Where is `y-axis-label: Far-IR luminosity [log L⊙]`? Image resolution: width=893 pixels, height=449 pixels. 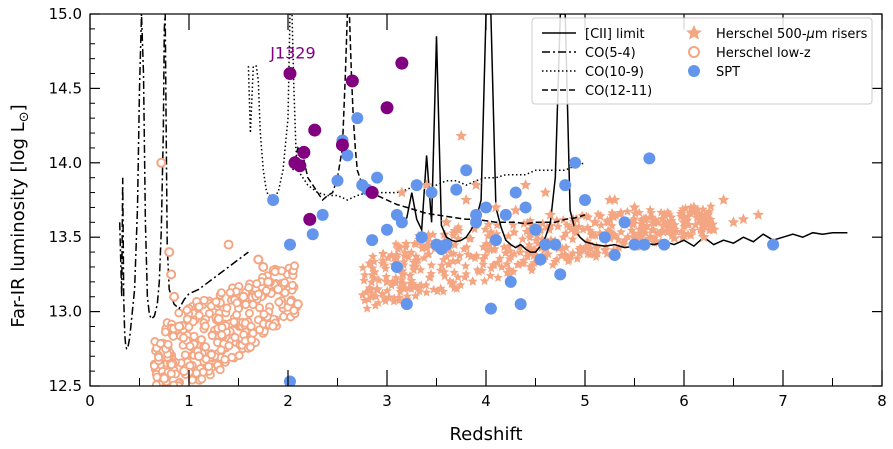
y-axis-label: Far-IR luminosity [log L⊙] is located at coordinates (20, 215).